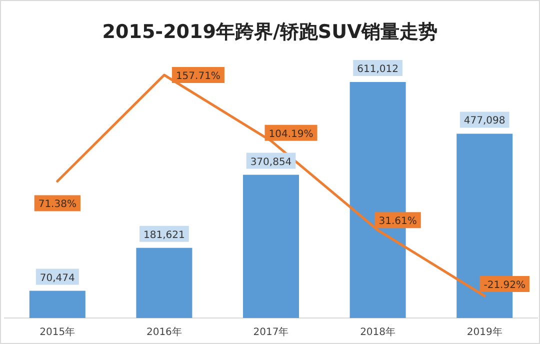 This screenshot has height=344, width=540. Describe the element at coordinates (58, 332) in the screenshot. I see `x-tick-label: 2015年` at that location.